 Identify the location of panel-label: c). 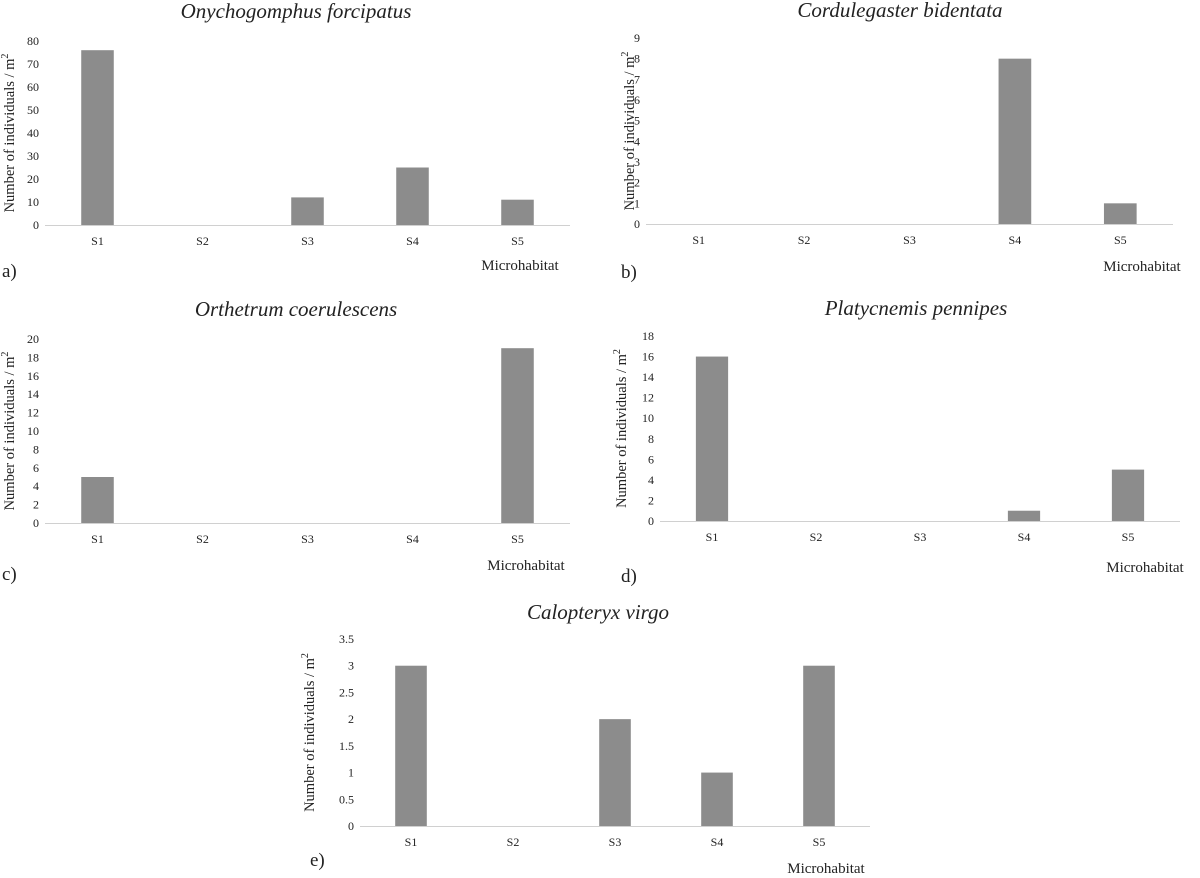
(9, 574).